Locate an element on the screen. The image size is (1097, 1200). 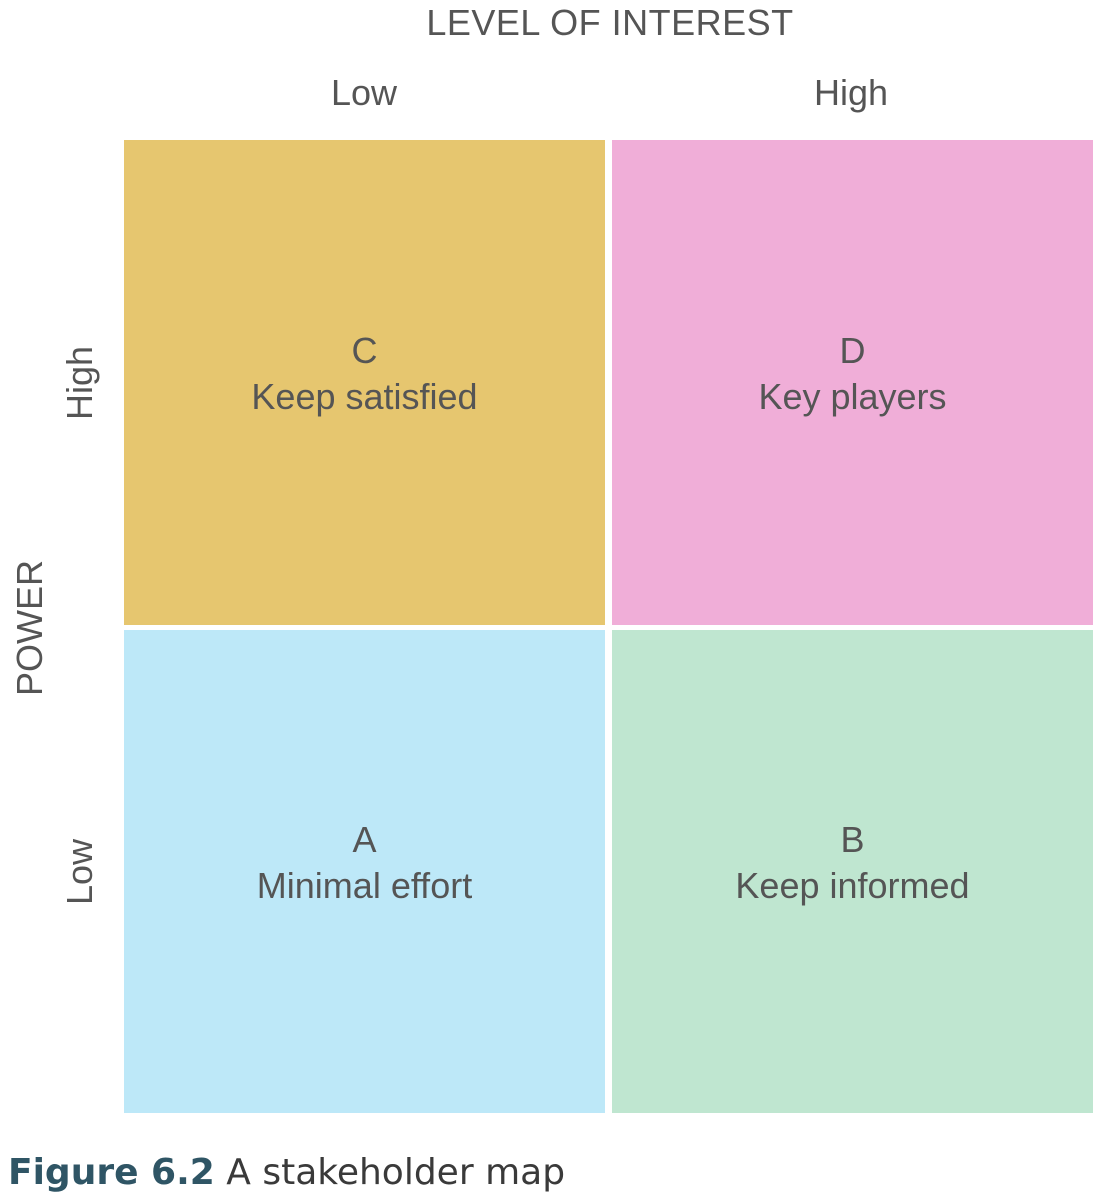
interest-axis-title: LEVEL OF INTEREST is located at coordinates (610, 22).